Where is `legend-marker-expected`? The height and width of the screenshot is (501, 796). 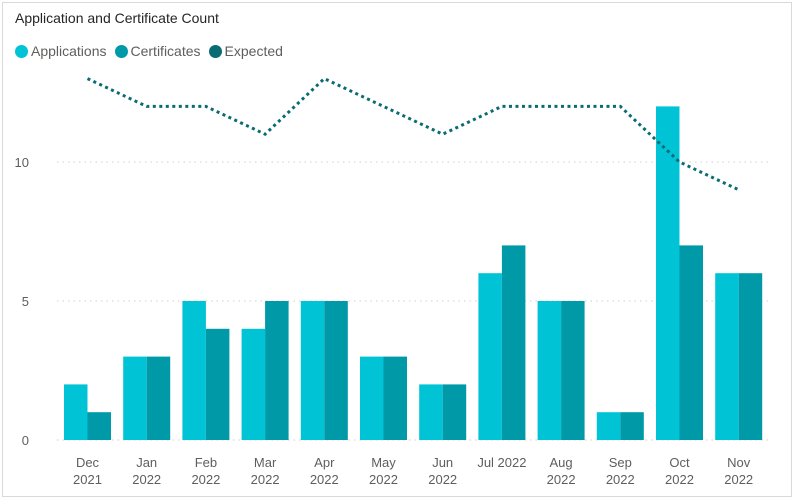
legend-marker-expected is located at coordinates (215, 51).